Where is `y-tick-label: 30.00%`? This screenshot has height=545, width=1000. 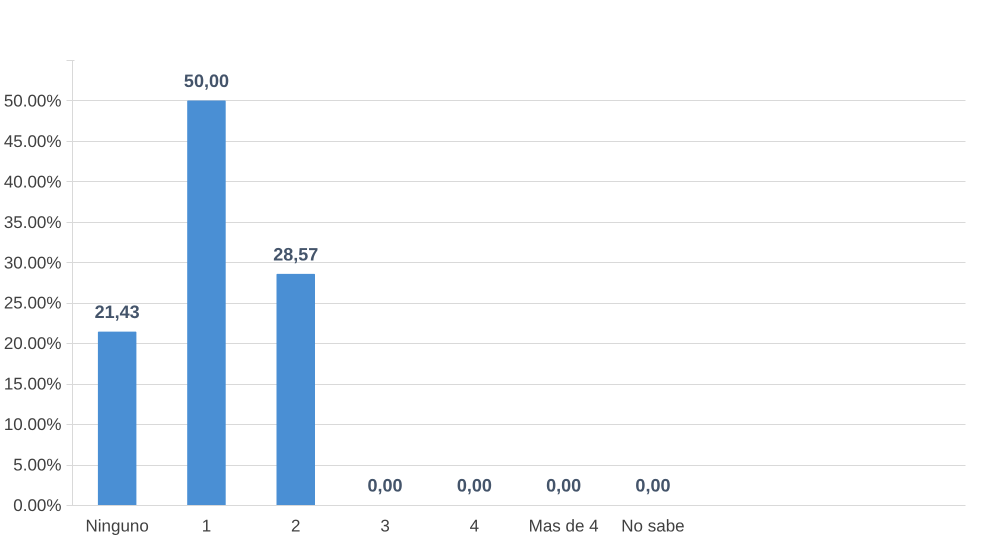
y-tick-label: 30.00% is located at coordinates (33, 262).